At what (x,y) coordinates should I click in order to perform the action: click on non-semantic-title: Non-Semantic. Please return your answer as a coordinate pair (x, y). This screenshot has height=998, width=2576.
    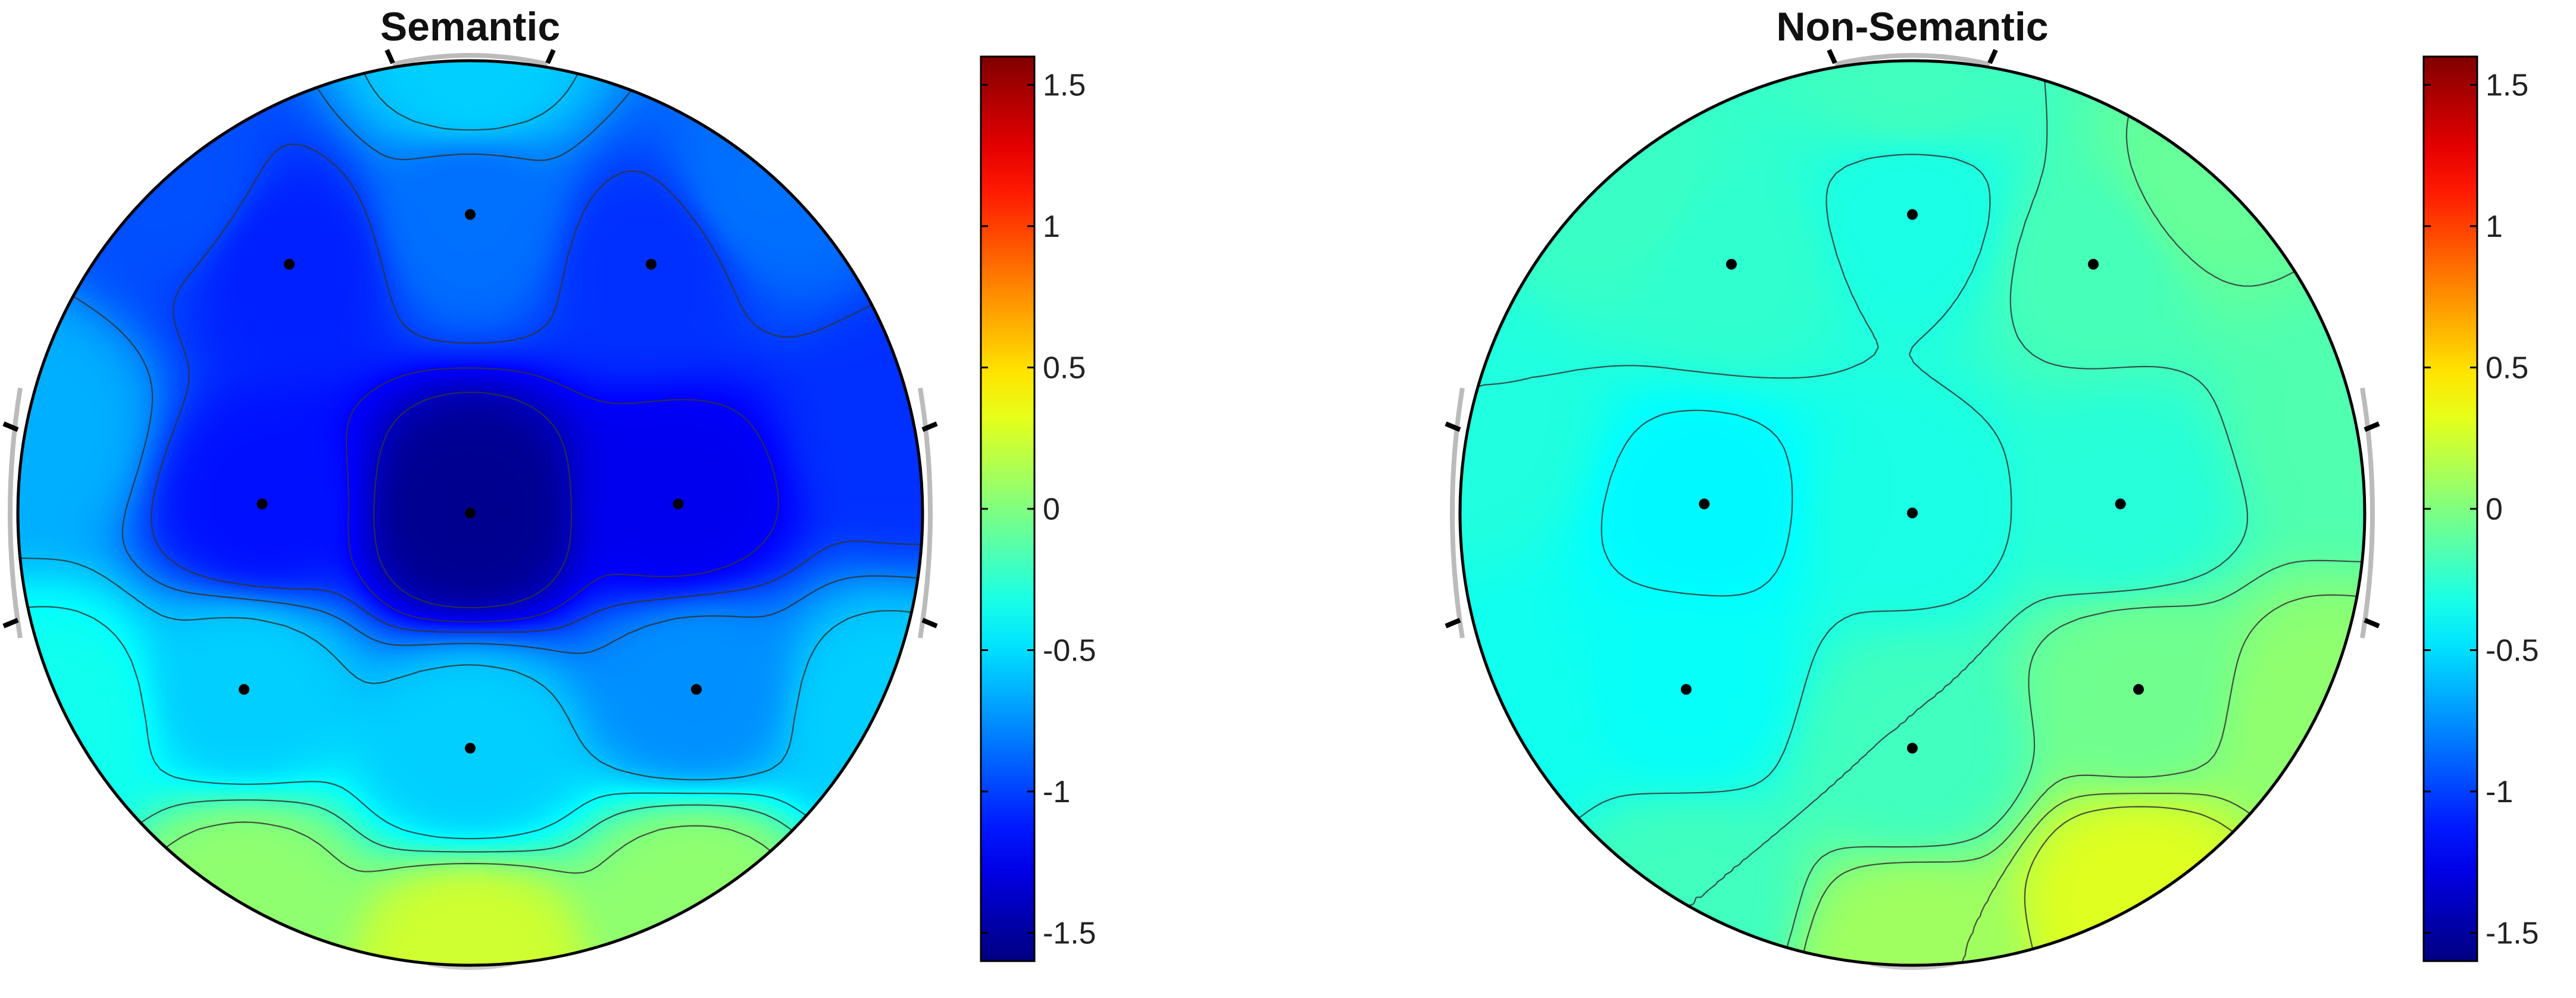
    Looking at the image, I should click on (1912, 26).